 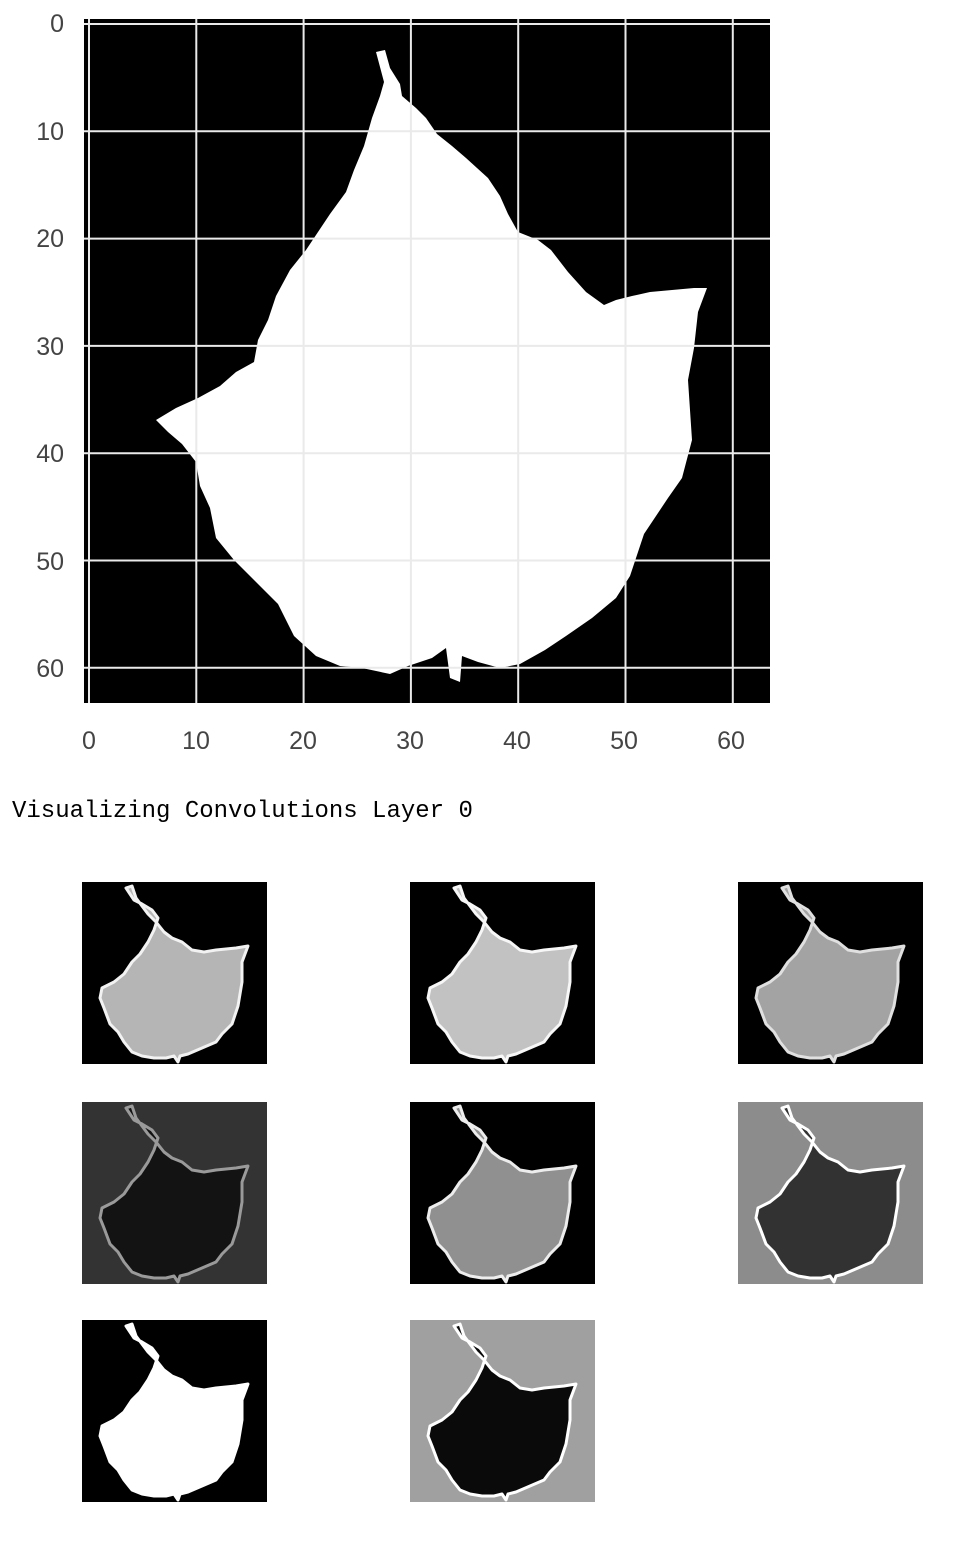 I want to click on y-tick-label: 20, so click(x=50, y=239).